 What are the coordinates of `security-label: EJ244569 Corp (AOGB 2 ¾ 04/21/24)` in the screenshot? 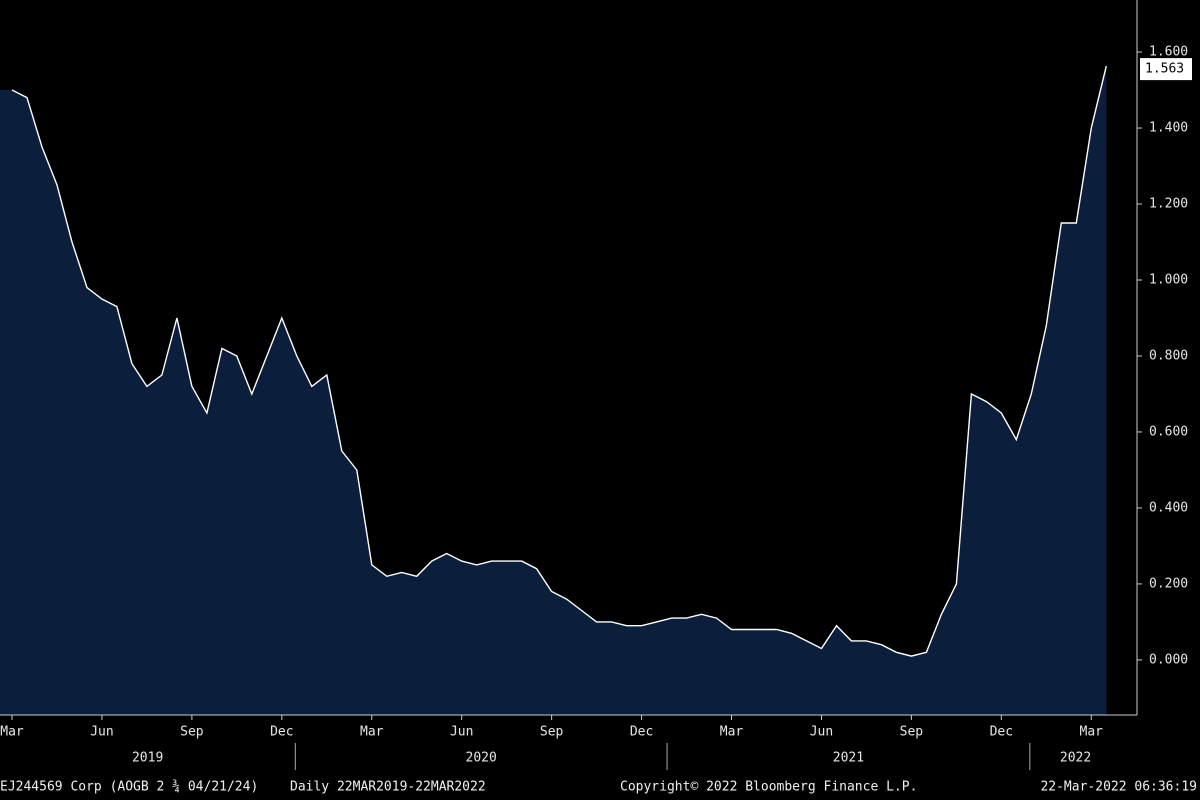 It's located at (129, 787).